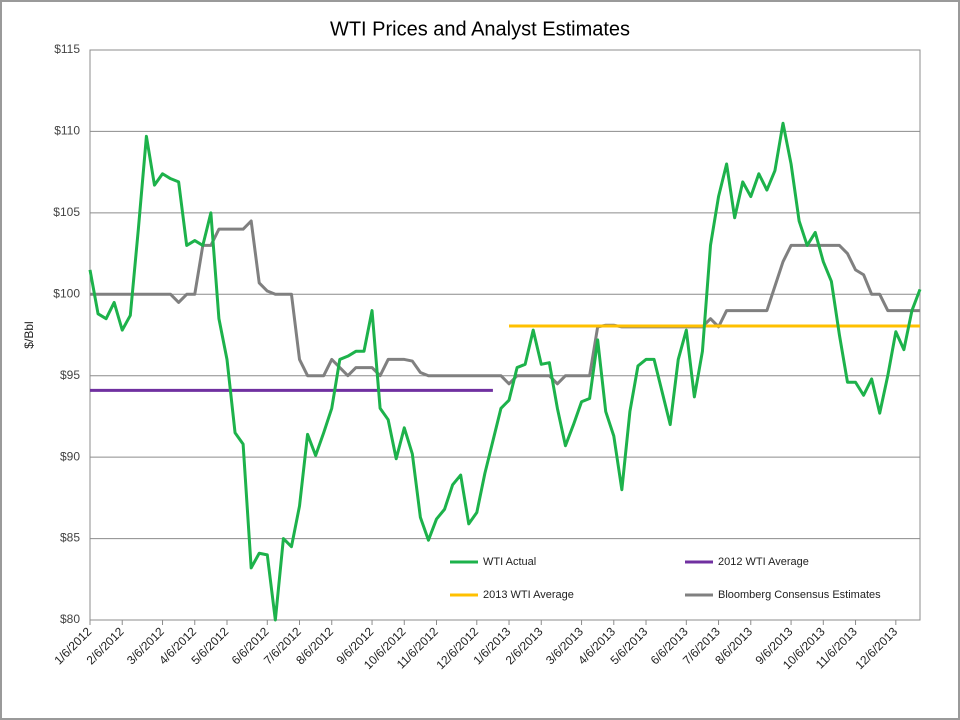 The image size is (960, 720). I want to click on legend-label: WTI Actual, so click(509, 562).